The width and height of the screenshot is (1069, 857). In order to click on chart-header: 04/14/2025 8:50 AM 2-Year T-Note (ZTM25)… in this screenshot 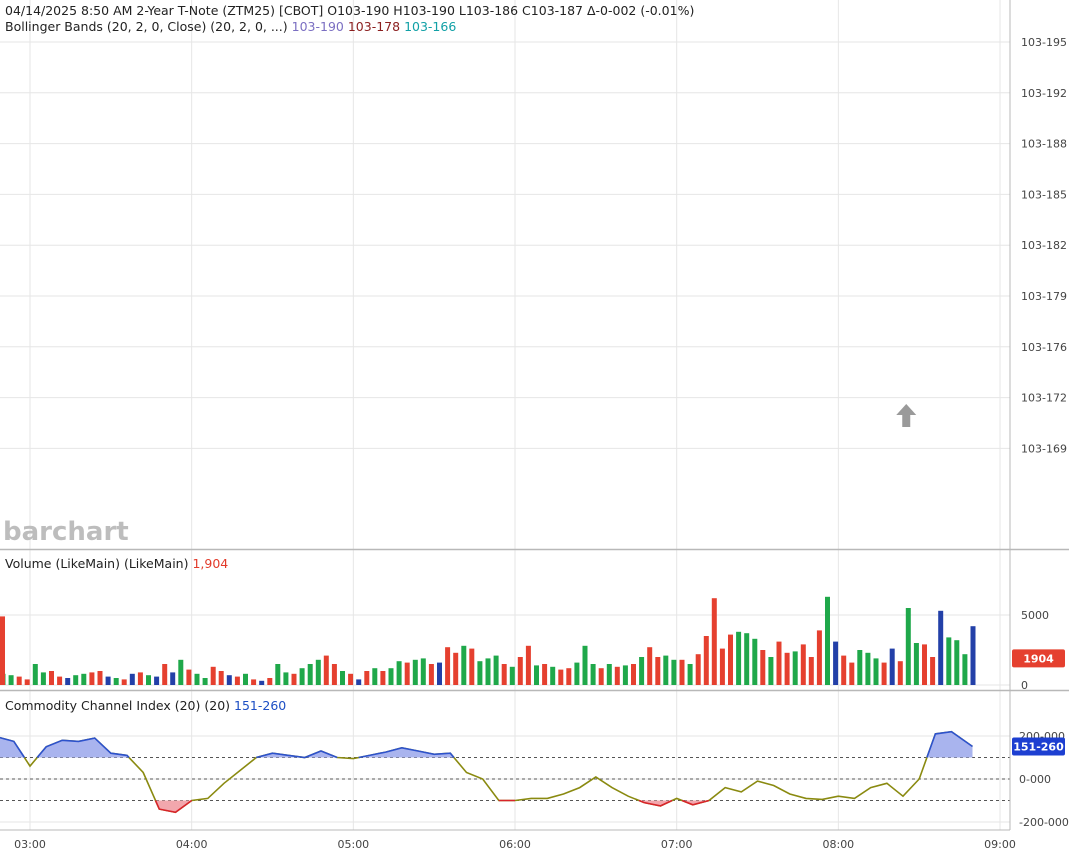, I will do `click(349, 10)`.